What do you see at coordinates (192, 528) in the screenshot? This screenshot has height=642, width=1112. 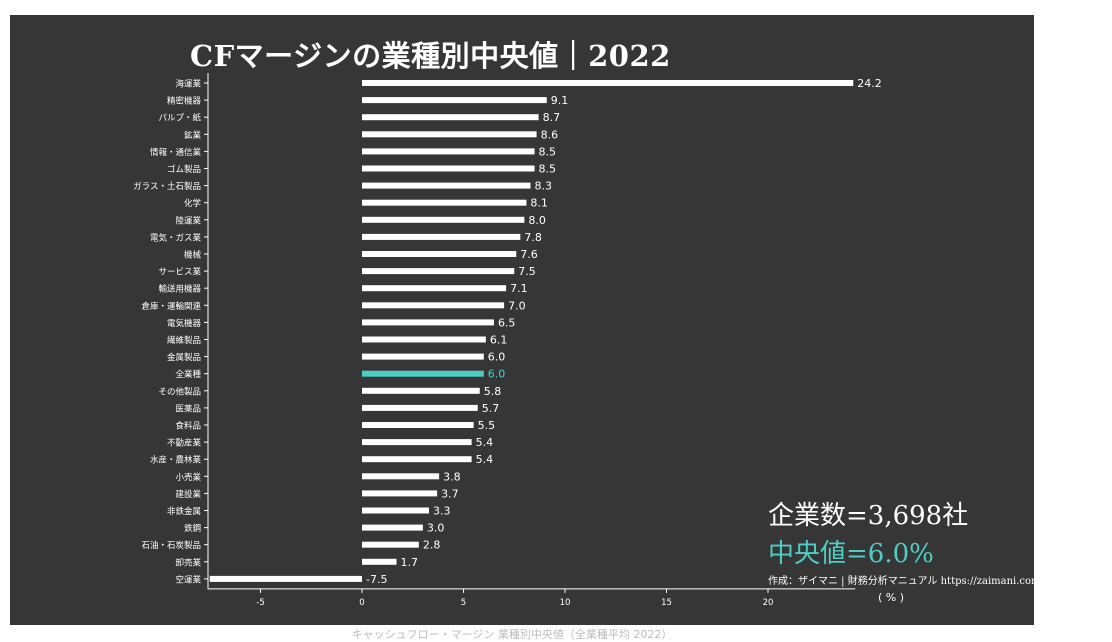 I see `category-label: 鉄鋼` at bounding box center [192, 528].